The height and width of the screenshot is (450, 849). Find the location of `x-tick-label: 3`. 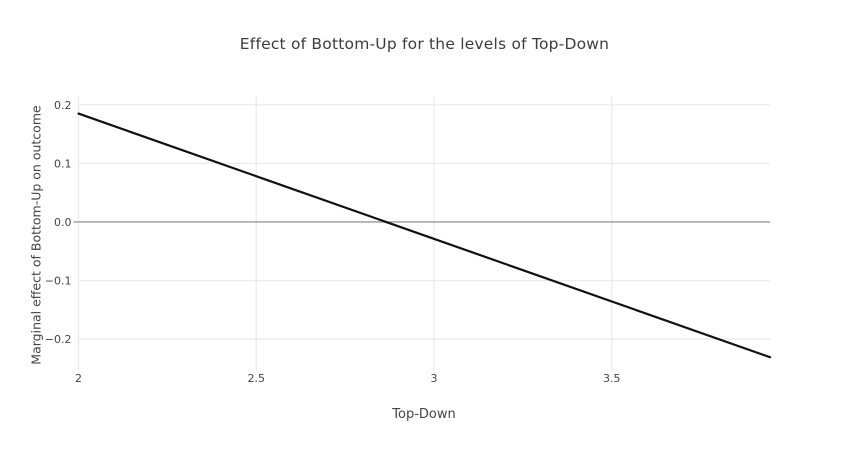

x-tick-label: 3 is located at coordinates (434, 378).